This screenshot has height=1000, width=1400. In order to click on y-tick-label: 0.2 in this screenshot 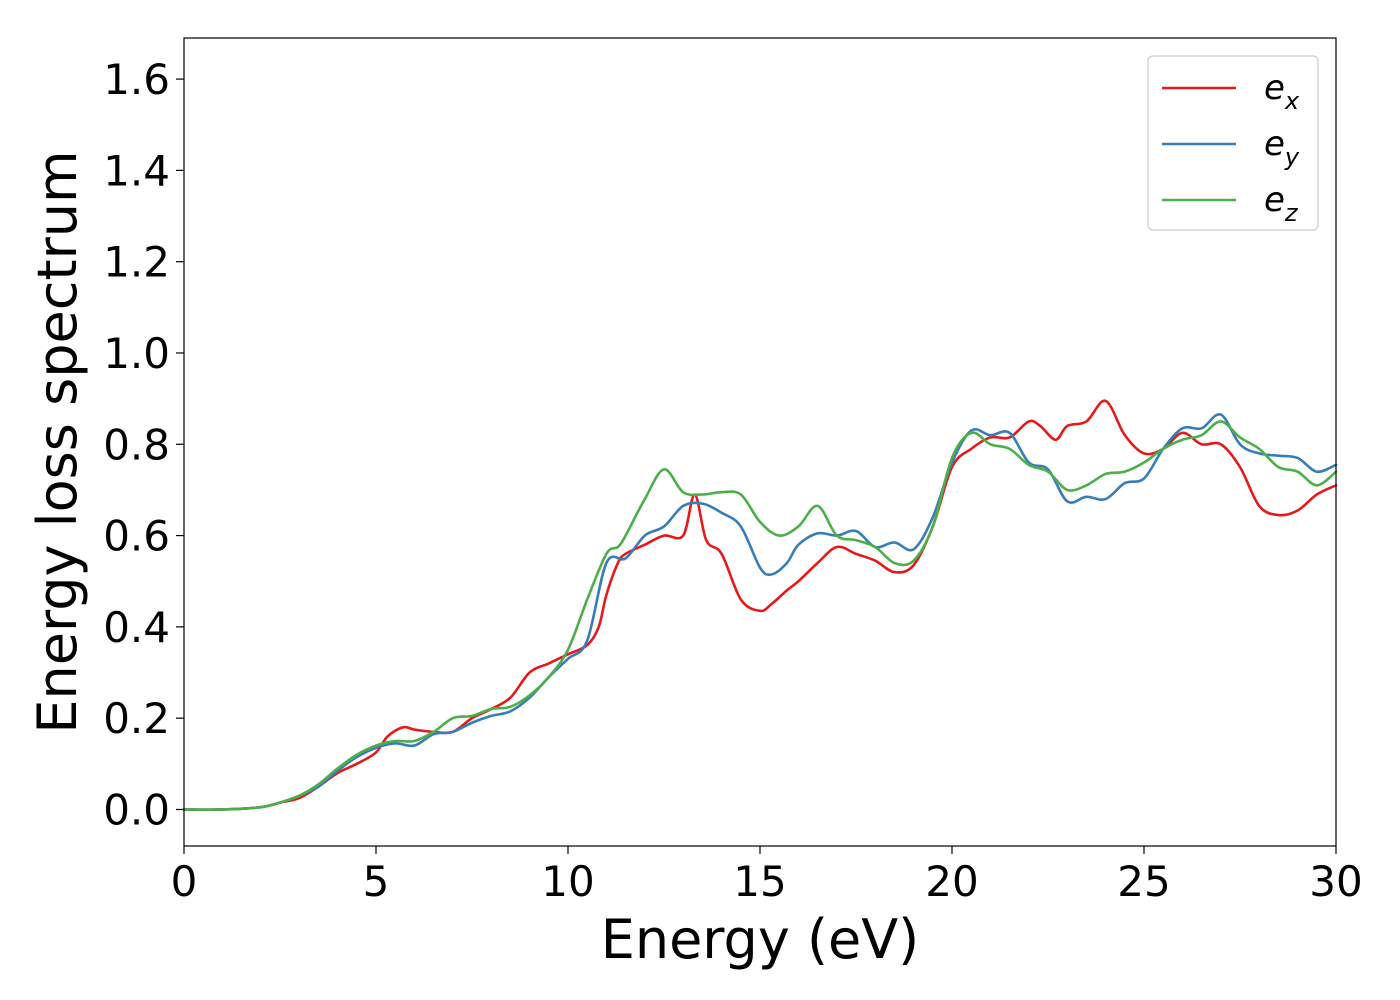, I will do `click(136, 718)`.